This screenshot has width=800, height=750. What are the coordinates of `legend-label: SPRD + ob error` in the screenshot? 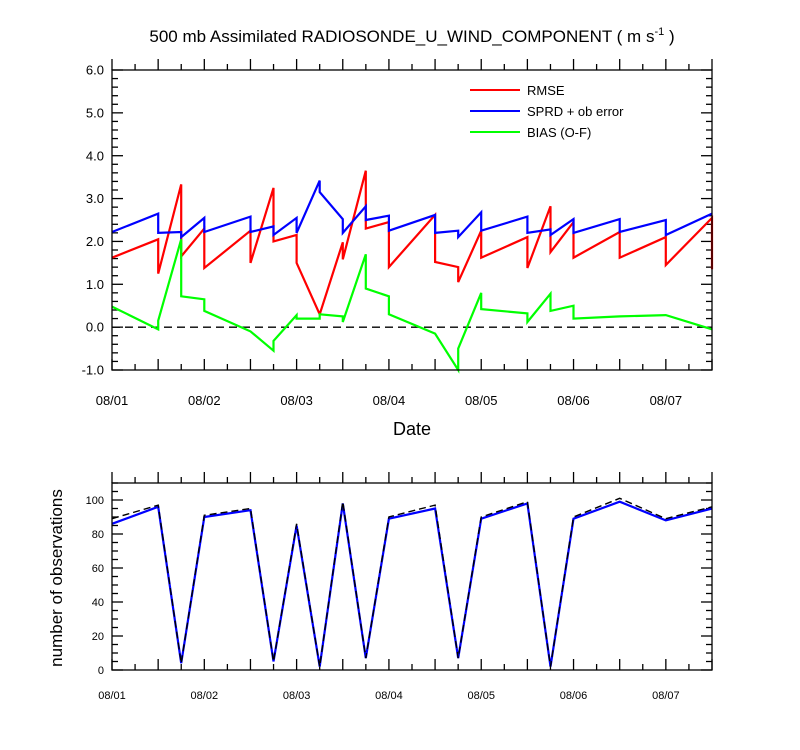 It's located at (575, 111).